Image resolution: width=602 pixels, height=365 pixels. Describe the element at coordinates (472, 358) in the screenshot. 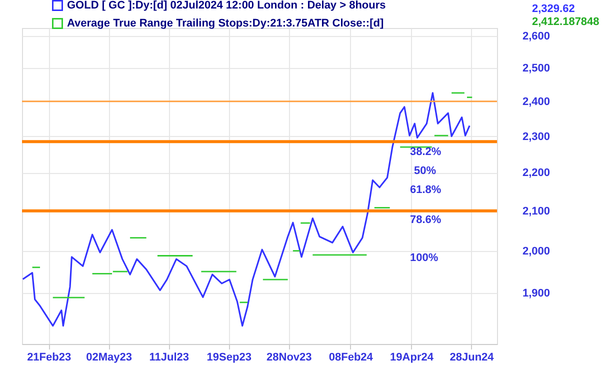

I see `x-tick-label: 28Jun24` at that location.